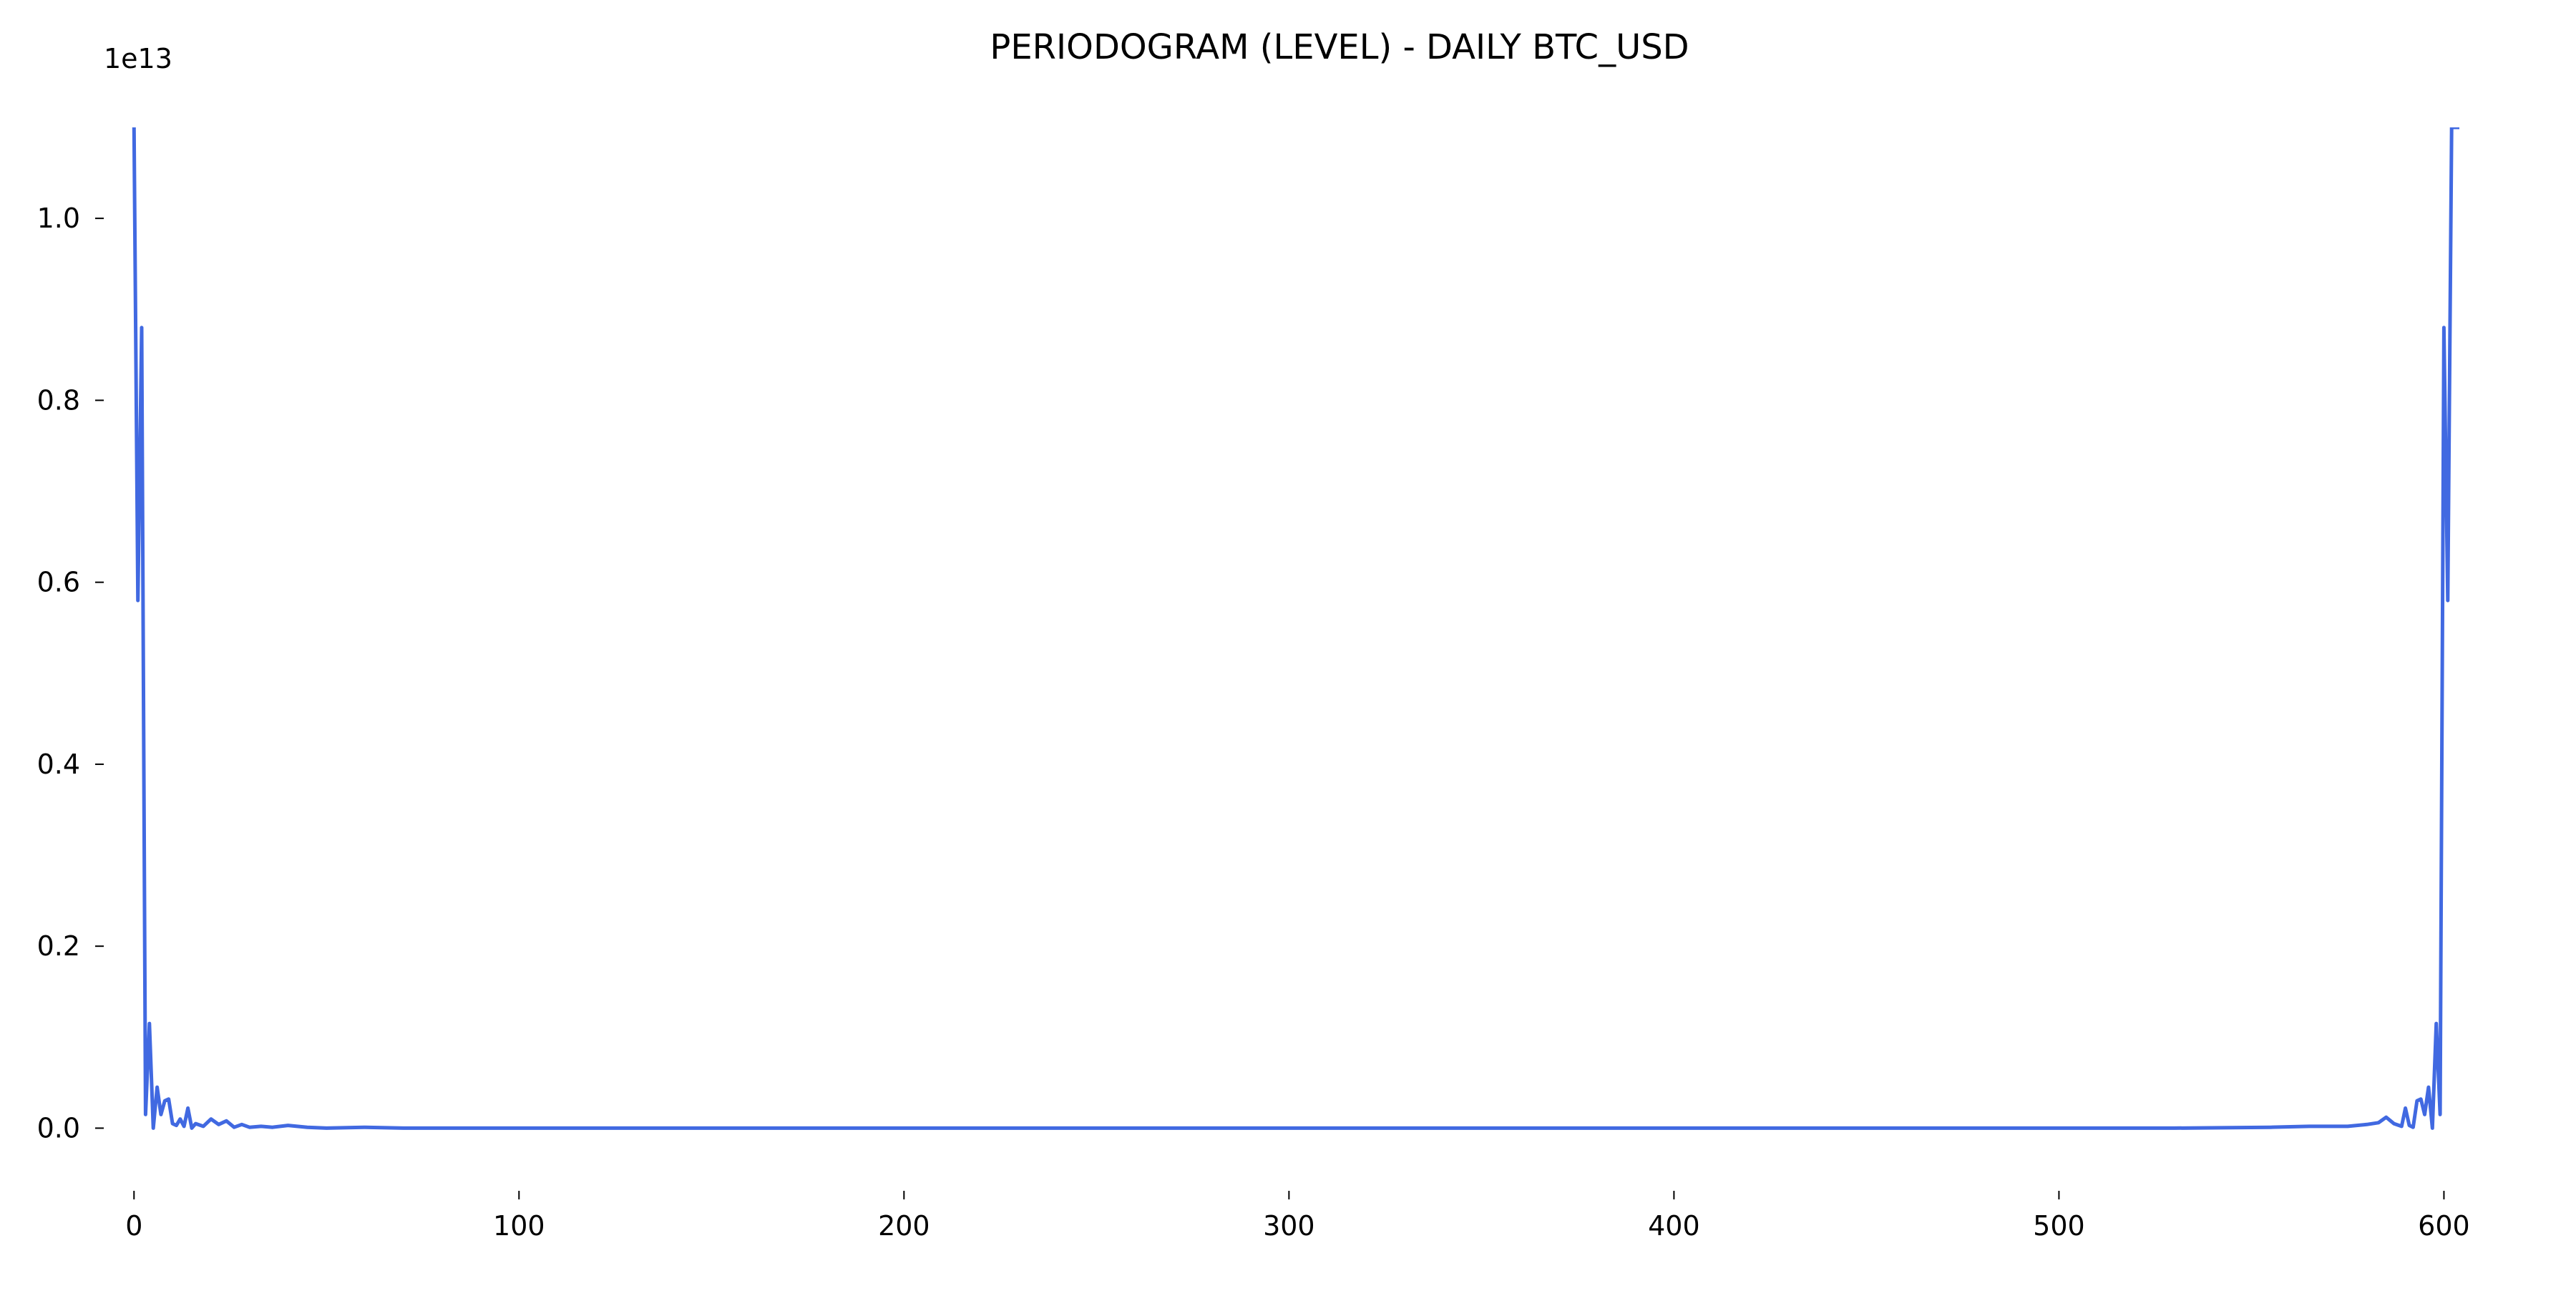  Describe the element at coordinates (138, 58) in the screenshot. I see `y-axis-offset-label: 1e13` at that location.